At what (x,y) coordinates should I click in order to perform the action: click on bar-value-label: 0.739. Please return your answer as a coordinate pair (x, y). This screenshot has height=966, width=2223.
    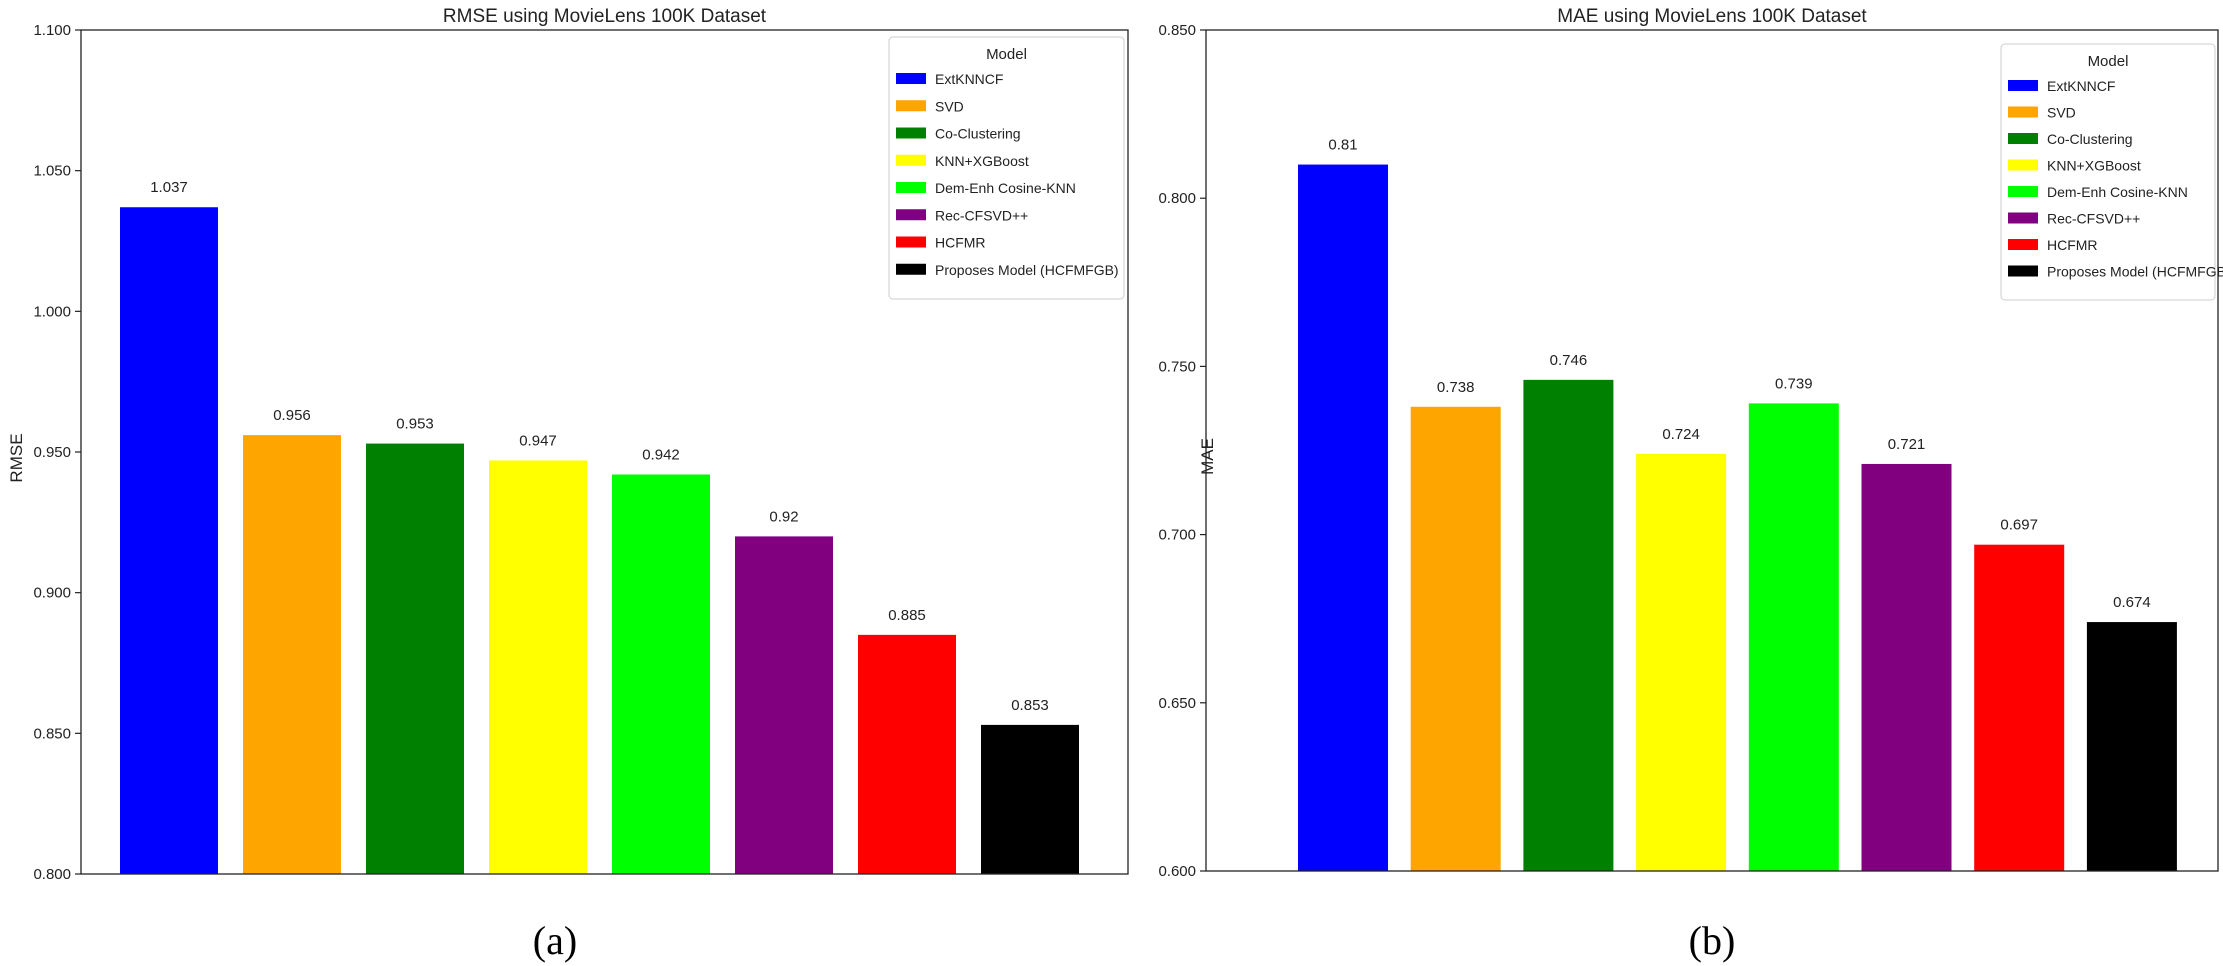
    Looking at the image, I should click on (1794, 383).